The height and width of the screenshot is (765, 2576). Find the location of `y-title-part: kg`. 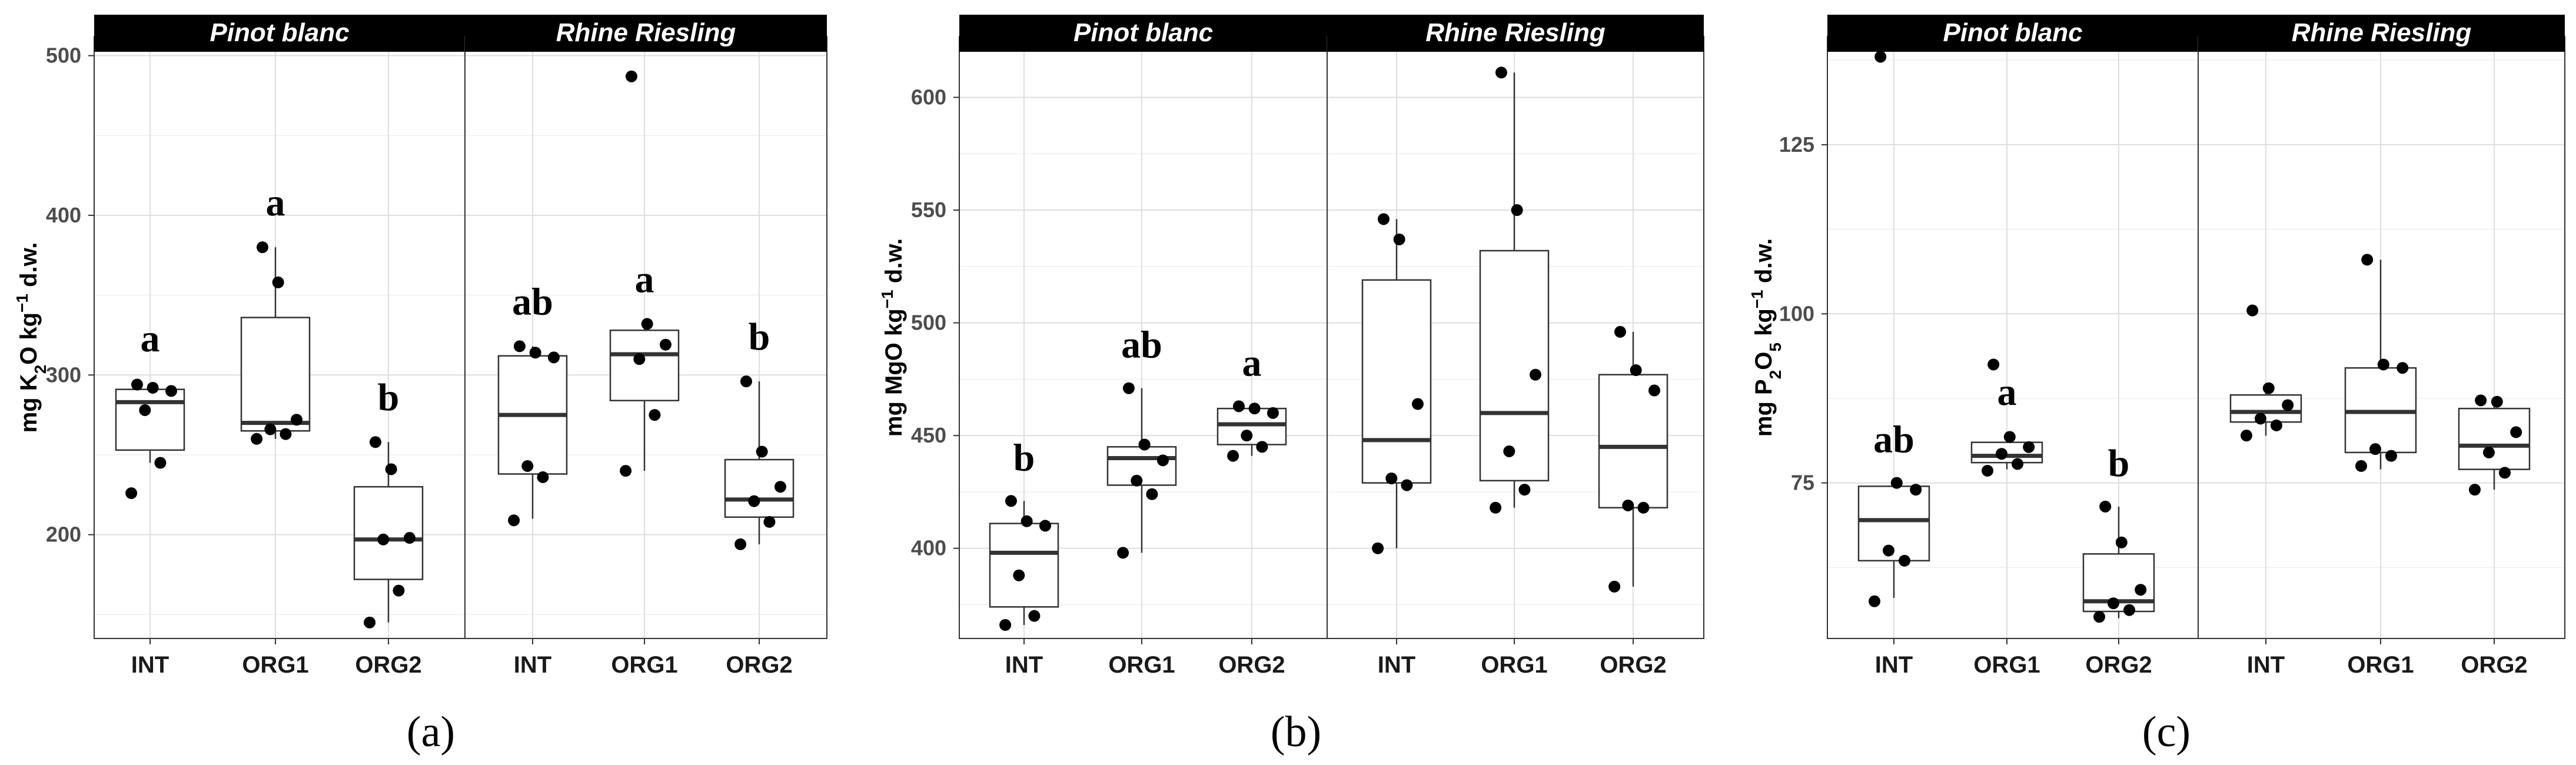

y-title-part: kg is located at coordinates (1764, 325).